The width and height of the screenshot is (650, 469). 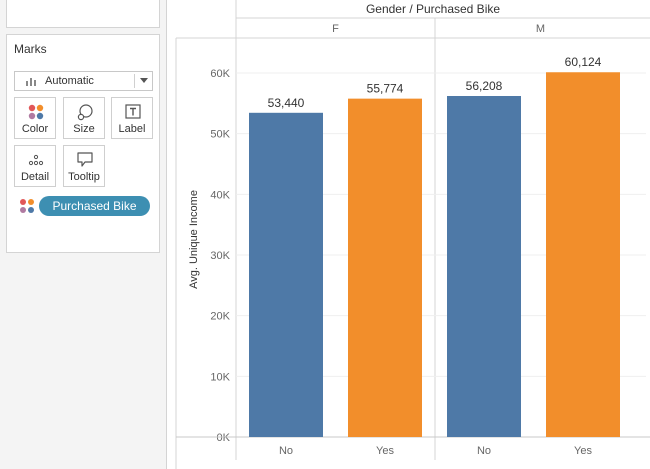 What do you see at coordinates (220, 256) in the screenshot?
I see `y-tick-label: 30K` at bounding box center [220, 256].